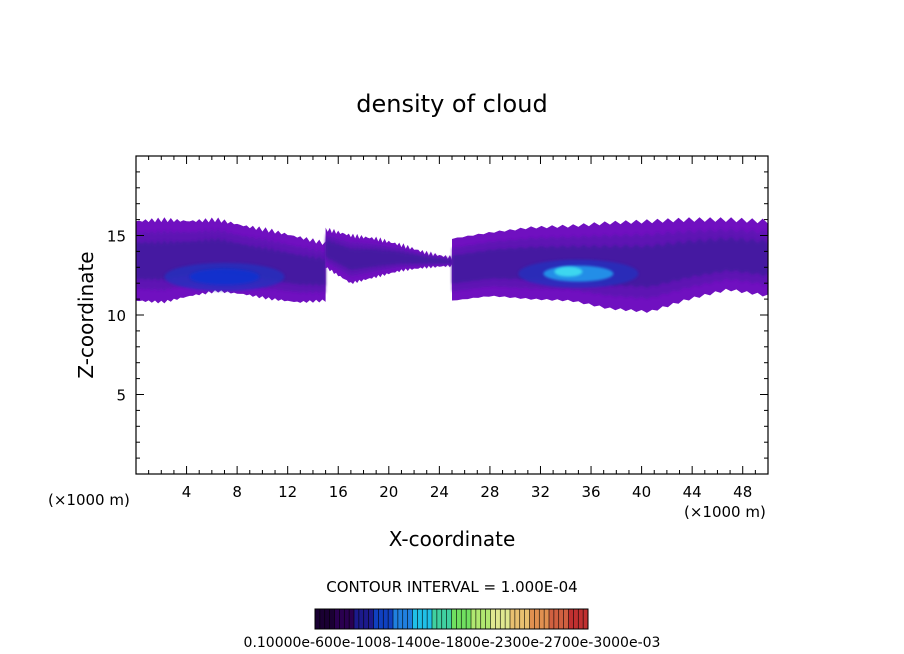 This screenshot has width=904, height=654. What do you see at coordinates (742, 492) in the screenshot?
I see `x-tick-label: 48` at bounding box center [742, 492].